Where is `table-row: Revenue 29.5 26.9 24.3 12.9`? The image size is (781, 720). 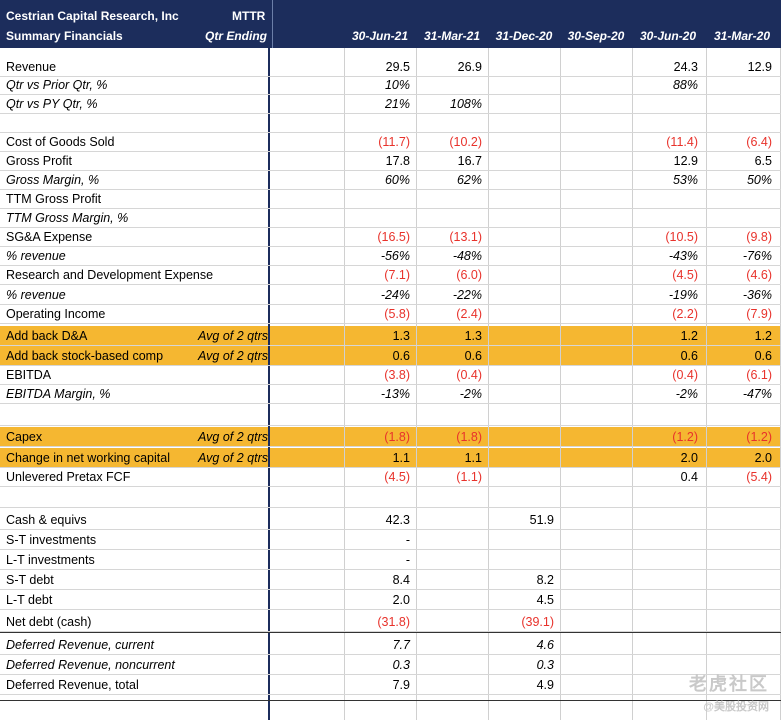
table-row: Revenue 29.5 26.9 24.3 12.9 is located at coordinates (390, 66).